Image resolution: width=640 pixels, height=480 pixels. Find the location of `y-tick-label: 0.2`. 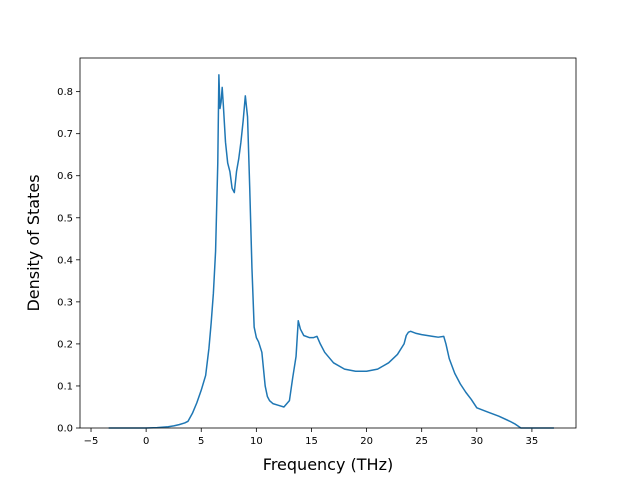

y-tick-label: 0.2 is located at coordinates (65, 344).